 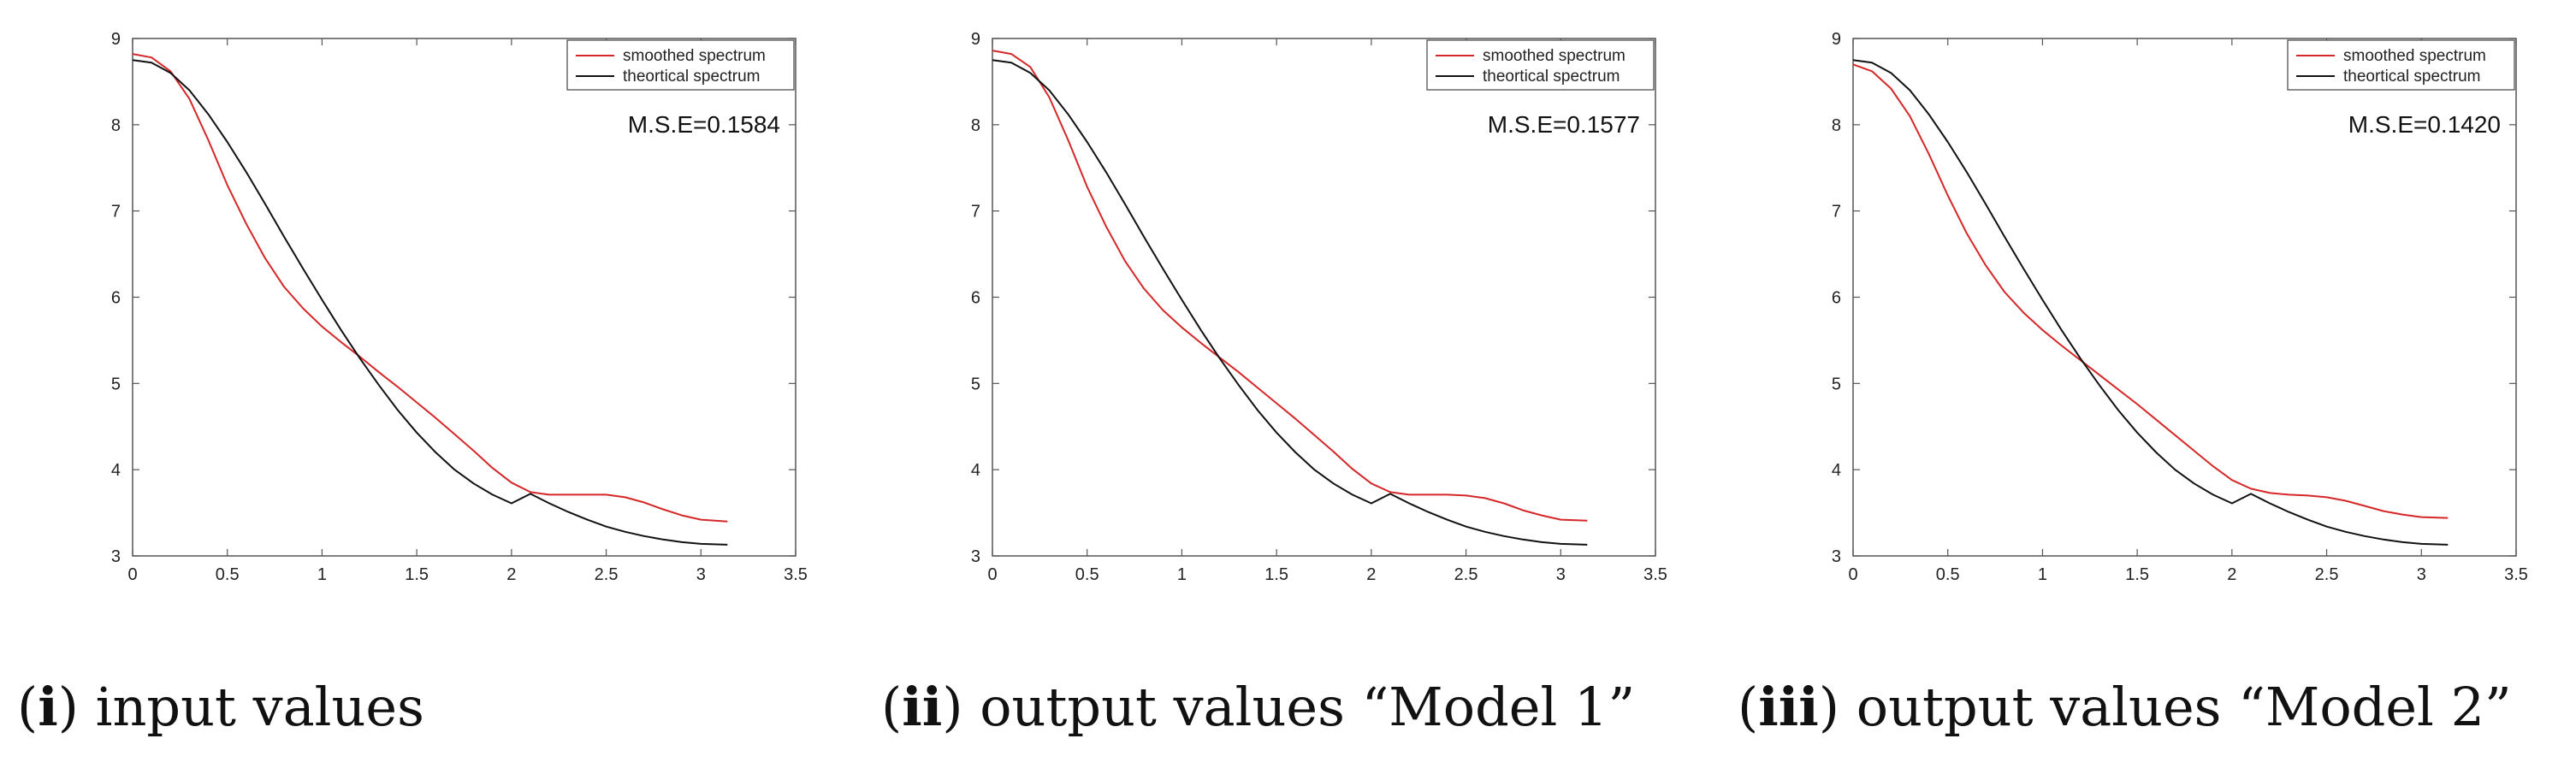 What do you see at coordinates (1836, 298) in the screenshot?
I see `chart-3-y-tick-label: 6` at bounding box center [1836, 298].